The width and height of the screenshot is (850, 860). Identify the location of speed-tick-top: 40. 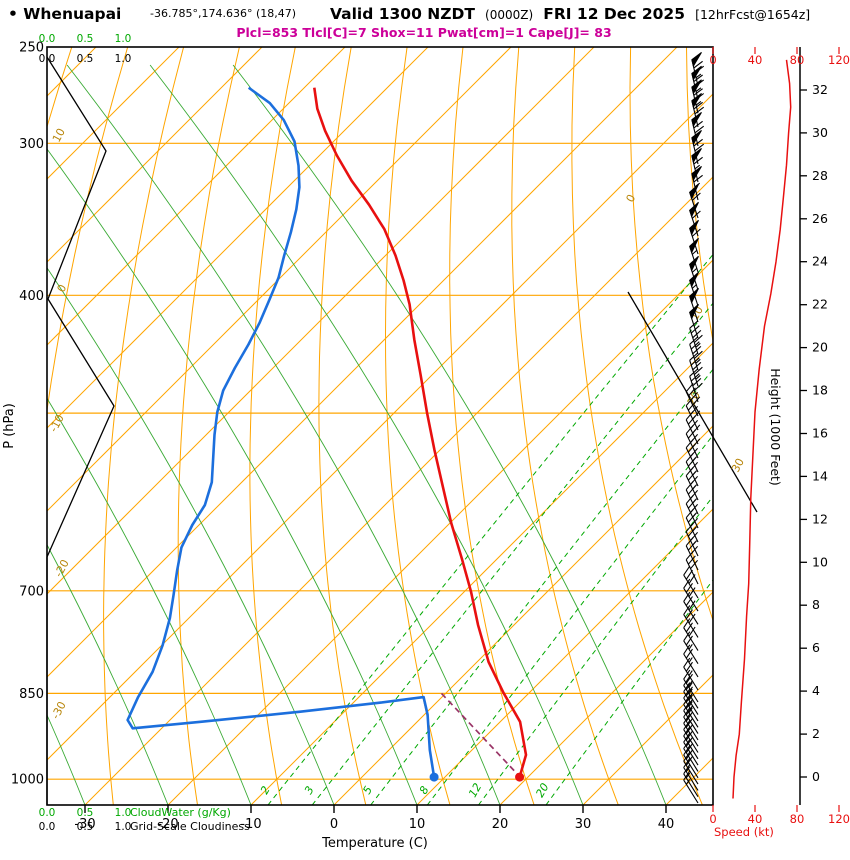
(755, 60).